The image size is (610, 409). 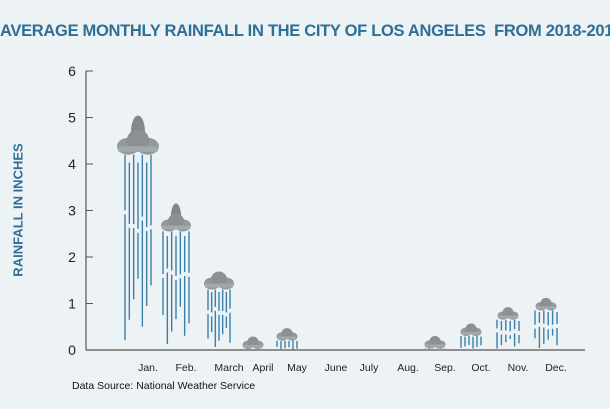 What do you see at coordinates (556, 368) in the screenshot?
I see `x-tick-label: Dec.` at bounding box center [556, 368].